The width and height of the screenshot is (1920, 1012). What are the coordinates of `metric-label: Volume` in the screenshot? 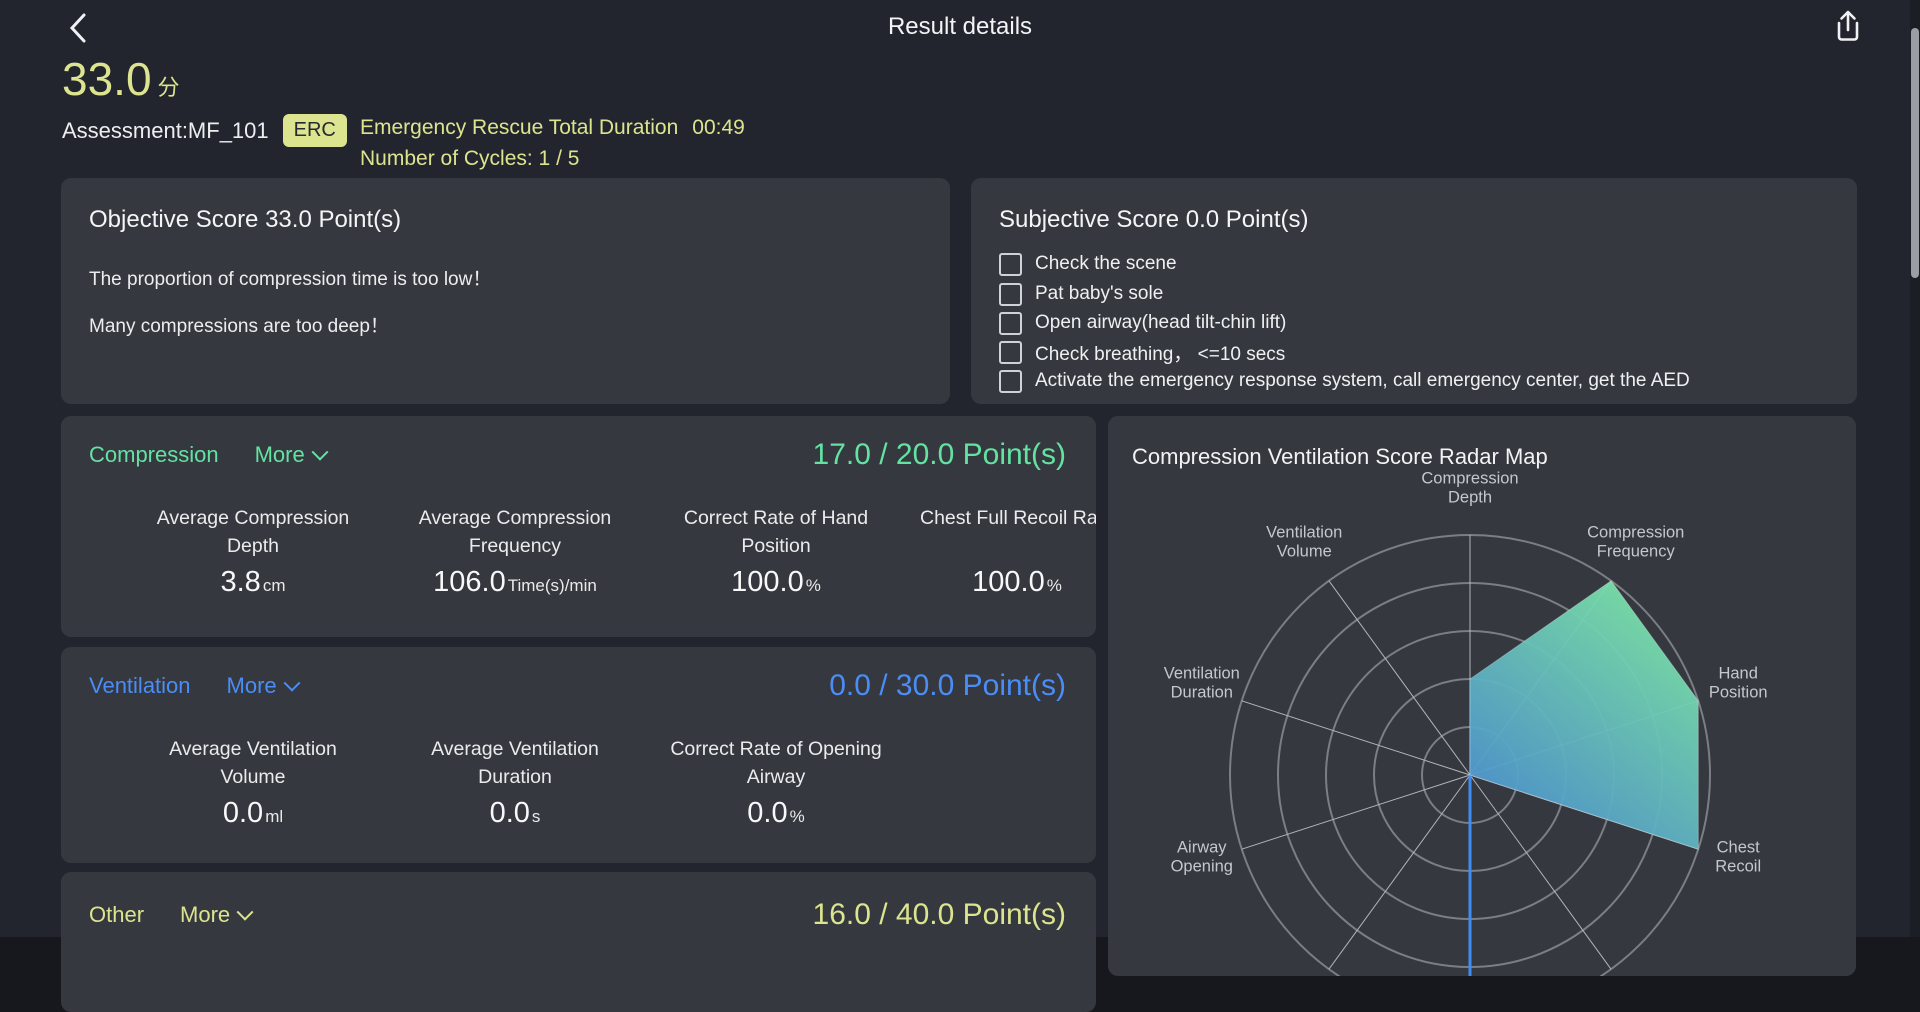 It's located at (253, 777).